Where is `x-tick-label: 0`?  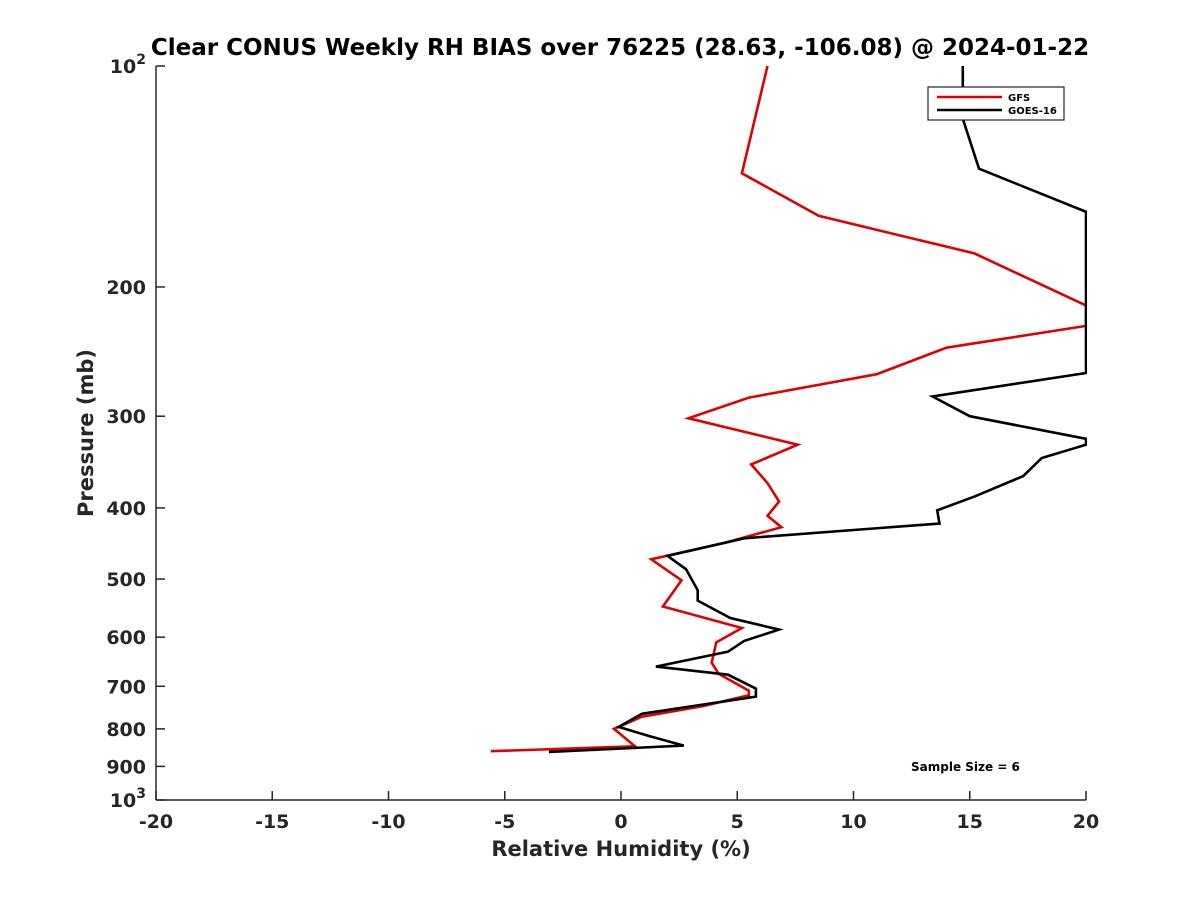 x-tick-label: 0 is located at coordinates (620, 822).